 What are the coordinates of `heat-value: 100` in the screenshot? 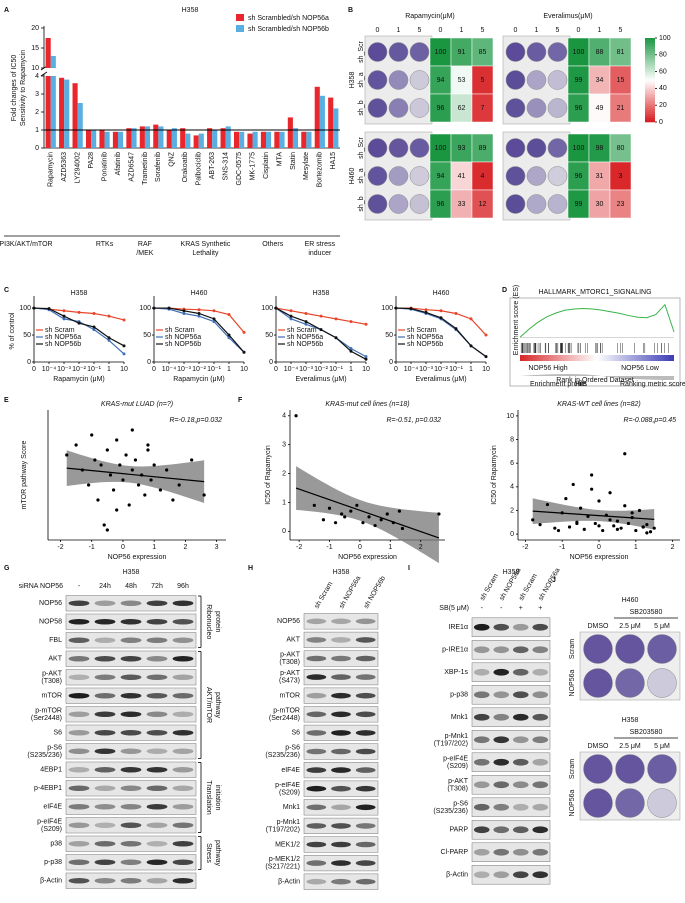 It's located at (579, 148).